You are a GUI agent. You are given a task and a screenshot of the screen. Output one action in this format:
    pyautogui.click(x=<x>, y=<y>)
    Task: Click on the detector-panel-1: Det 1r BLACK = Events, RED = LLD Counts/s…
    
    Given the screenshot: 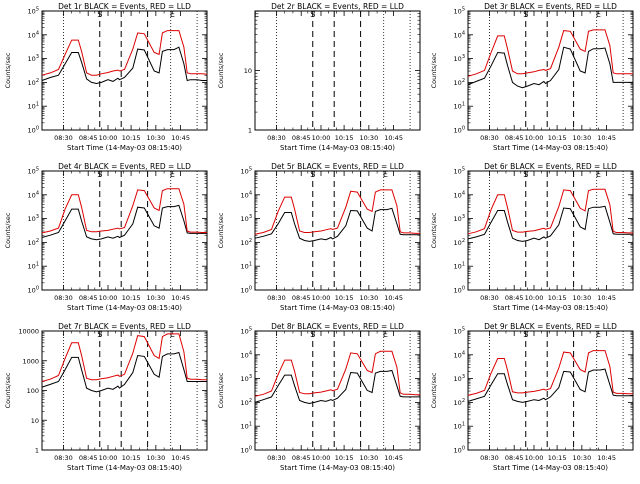 What is the action you would take?
    pyautogui.click(x=106, y=77)
    